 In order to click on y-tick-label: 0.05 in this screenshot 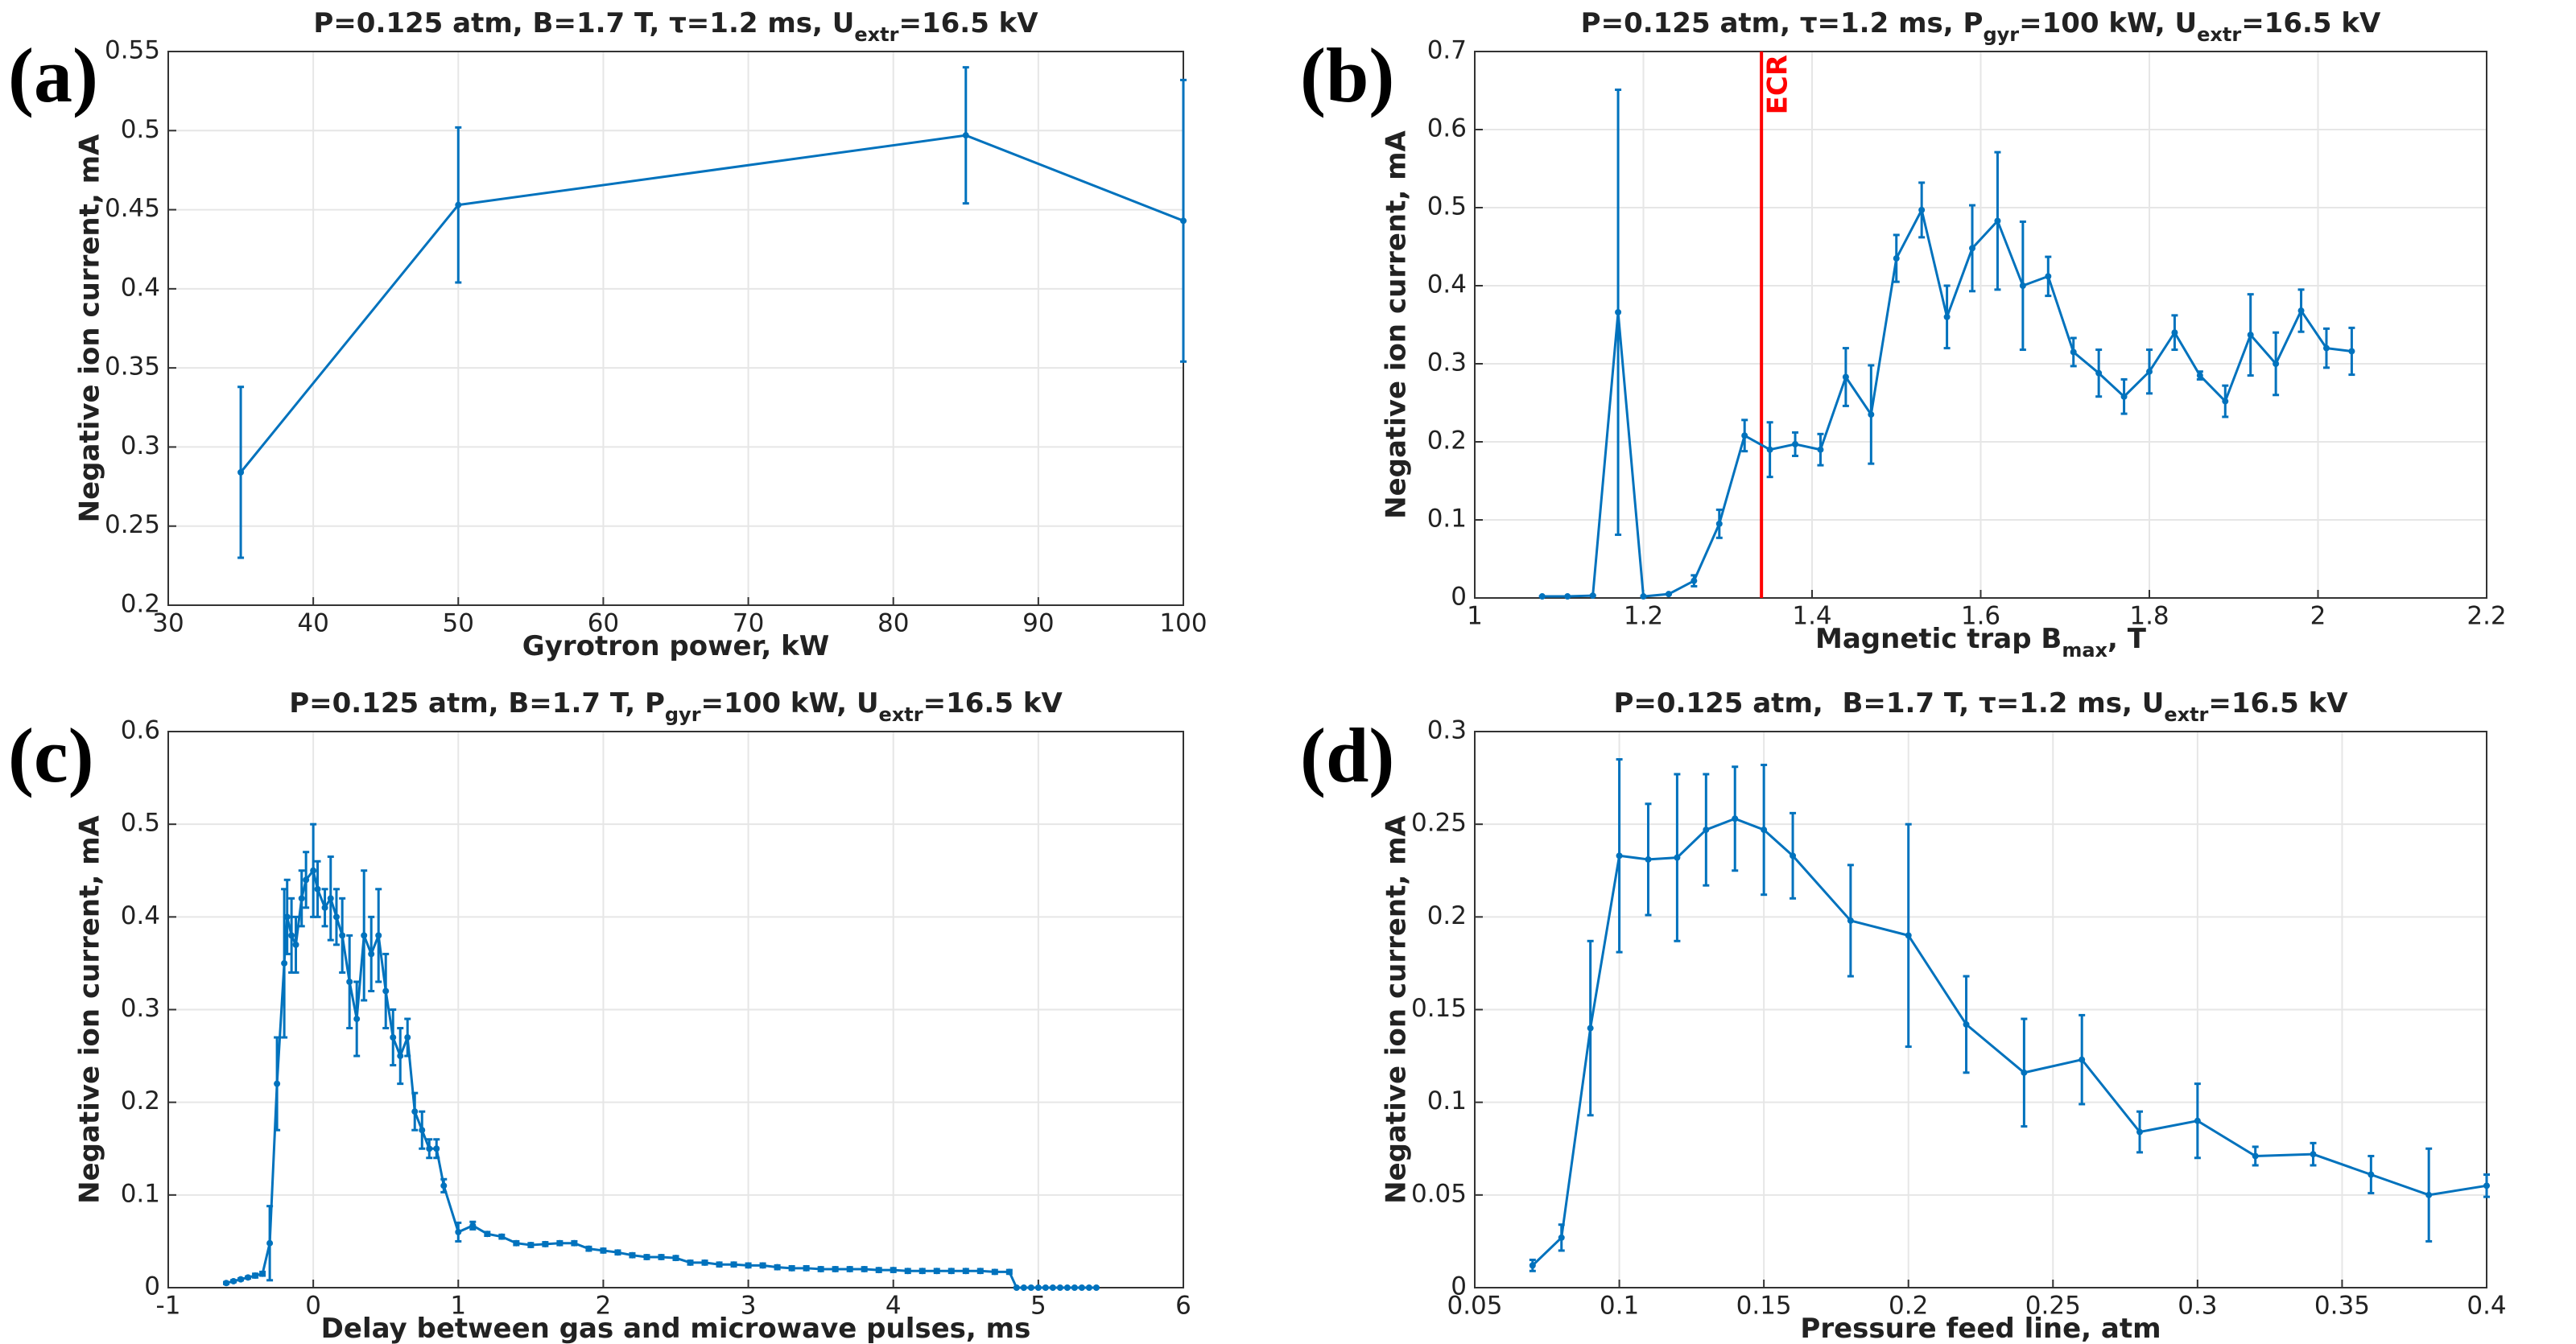, I will do `click(1439, 1193)`.